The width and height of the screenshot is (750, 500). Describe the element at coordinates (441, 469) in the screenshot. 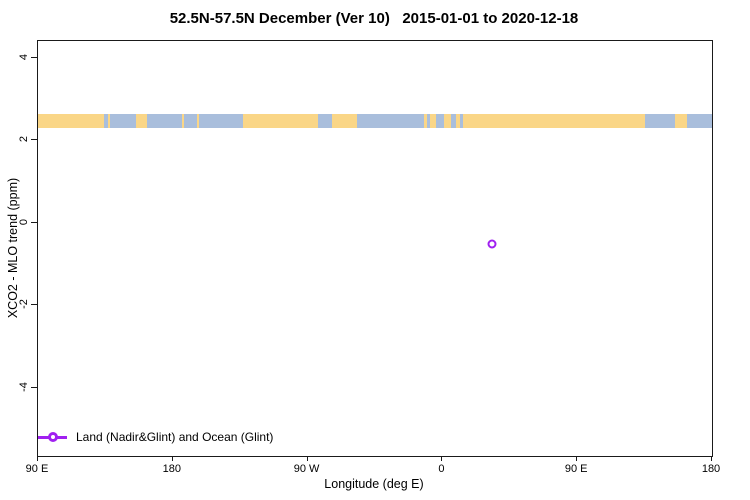

I see `x-tick-label: 0` at that location.